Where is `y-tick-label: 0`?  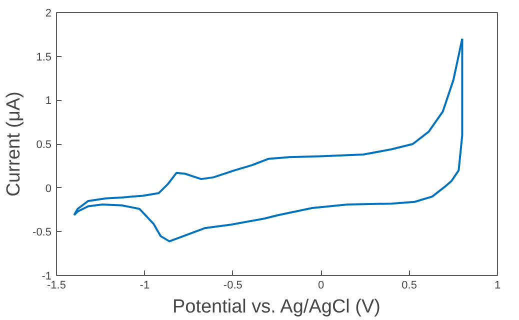
y-tick-label: 0 is located at coordinates (48, 188).